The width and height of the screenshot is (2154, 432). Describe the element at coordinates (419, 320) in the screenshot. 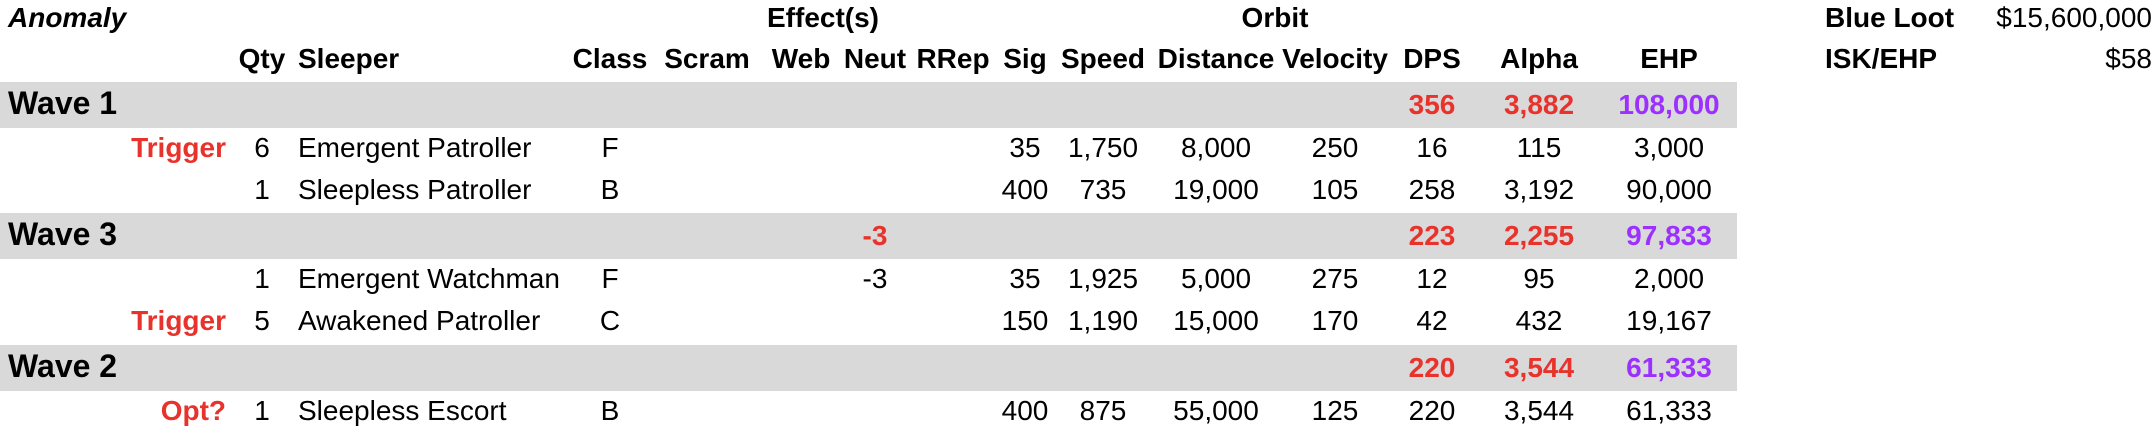

I see `row-sleeper: Awakened Patroller` at that location.